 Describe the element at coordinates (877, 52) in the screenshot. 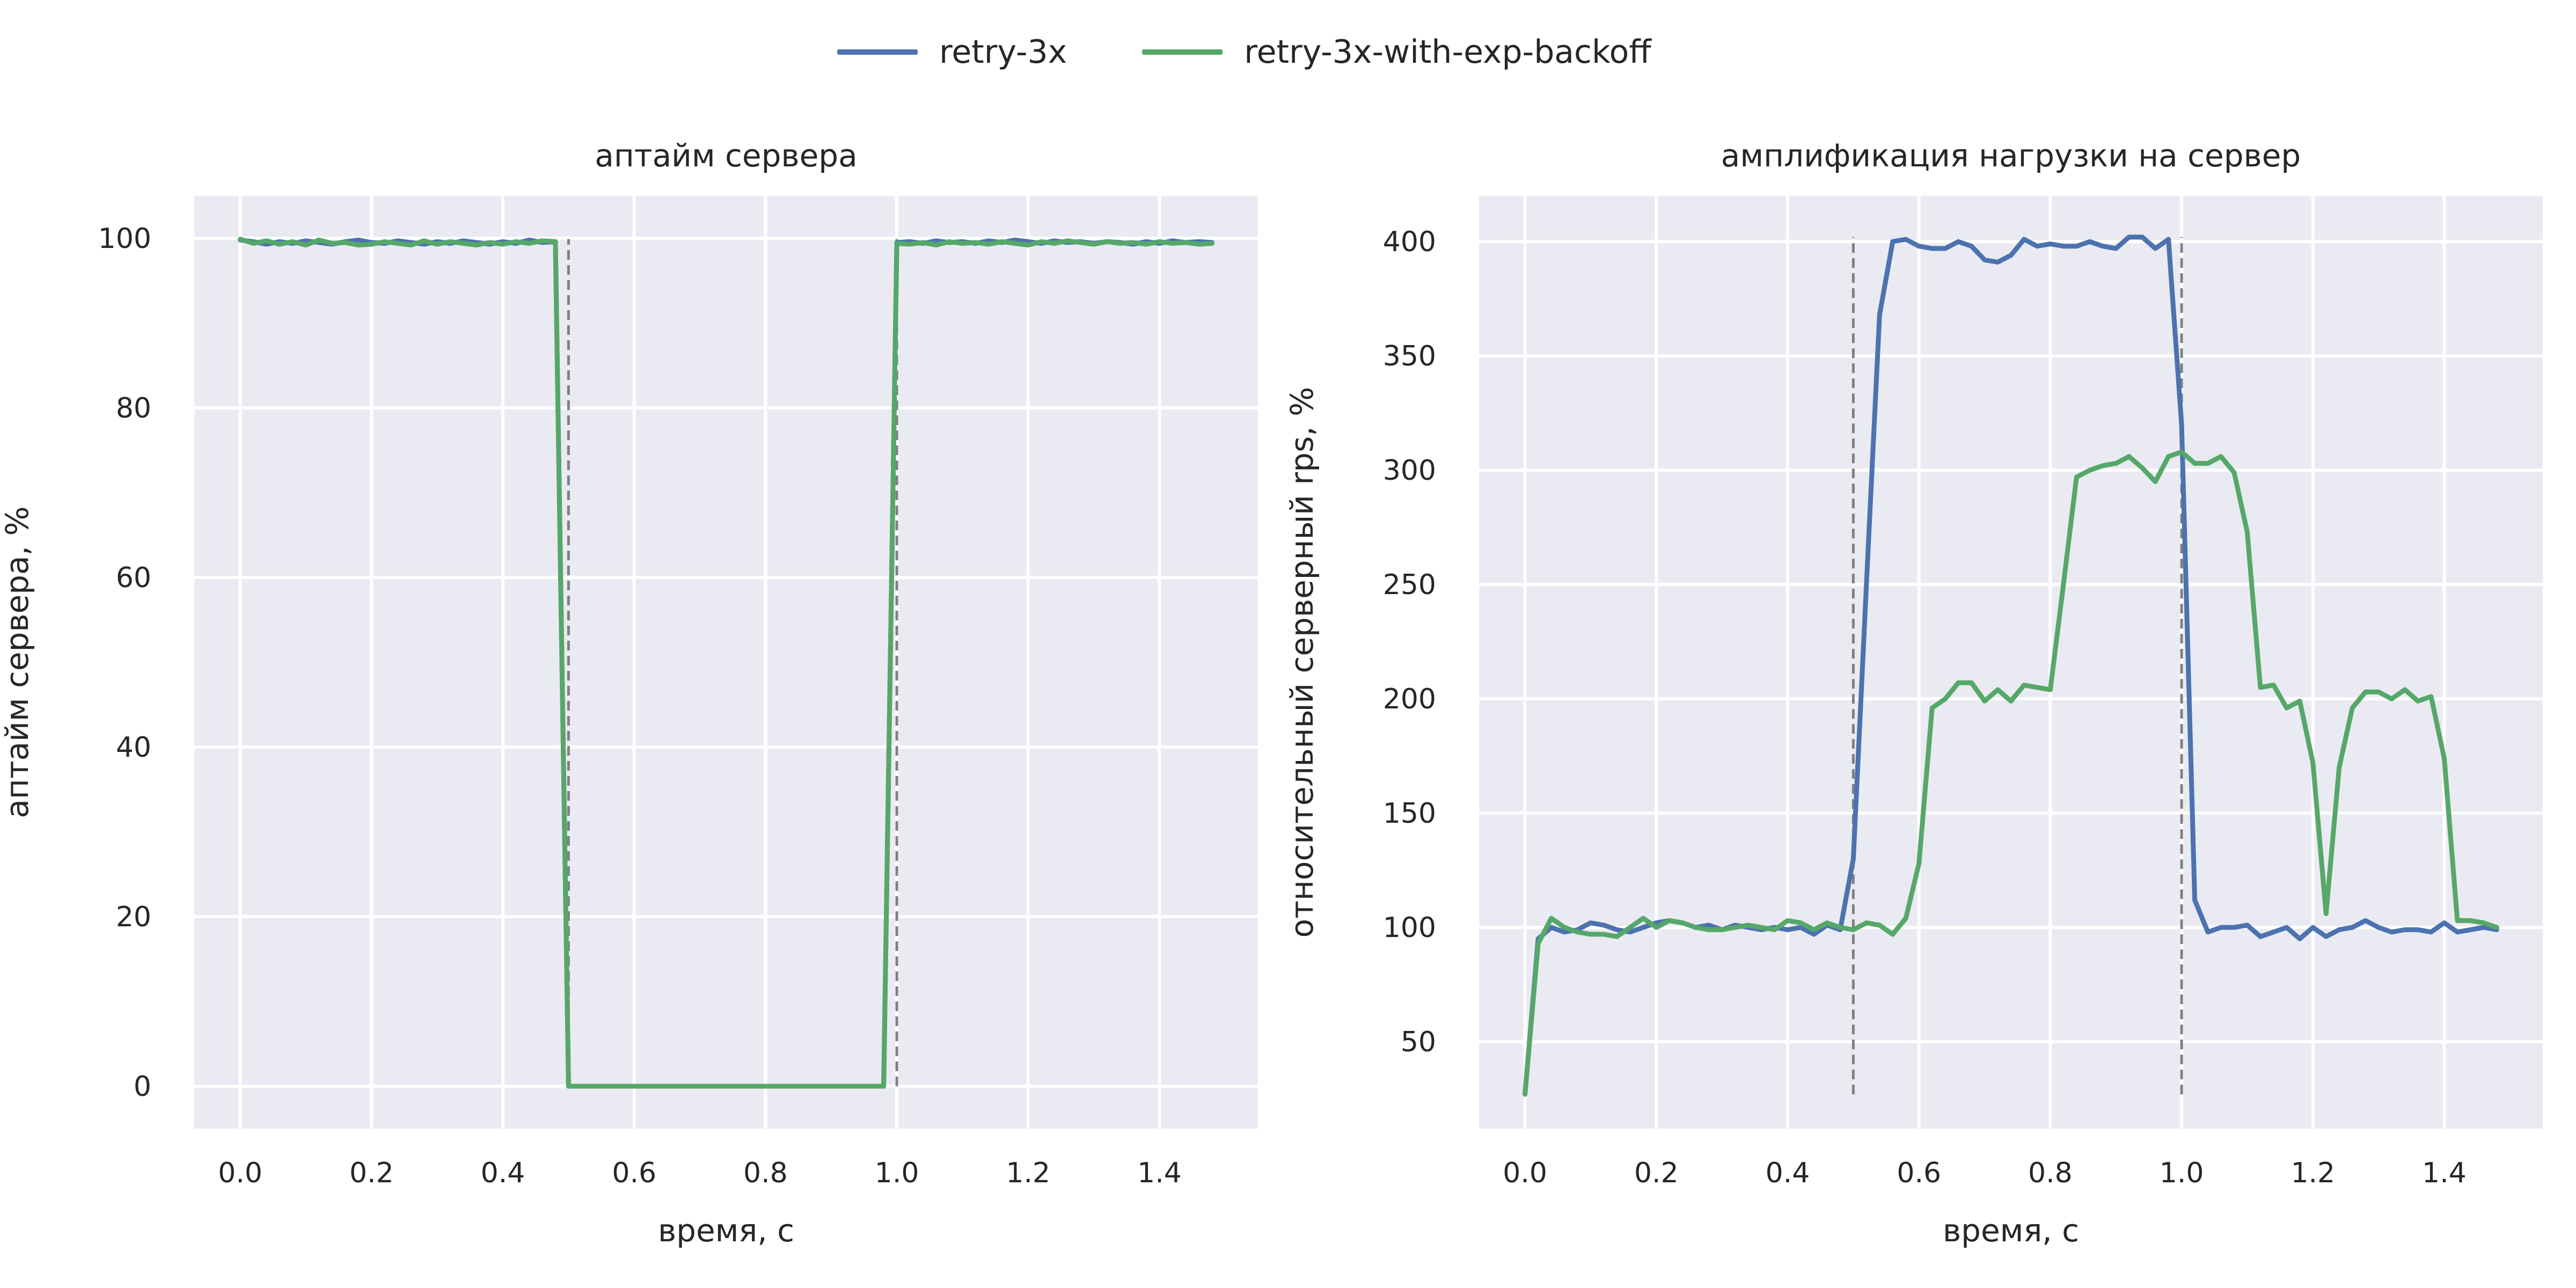

I see `legend-swatch-retry-3x` at that location.